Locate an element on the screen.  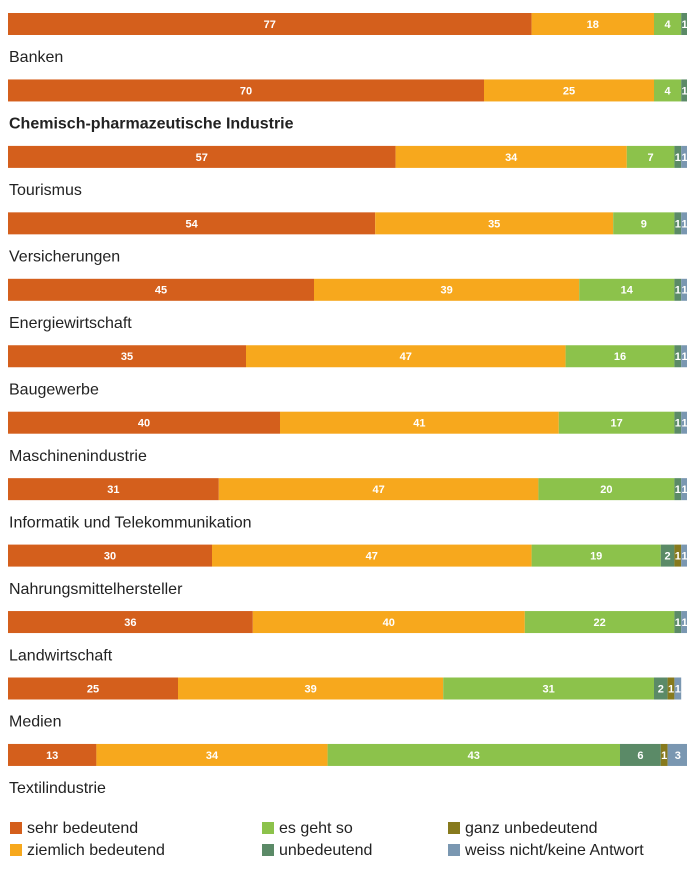
category-label: Tourismus is located at coordinates (45, 190).